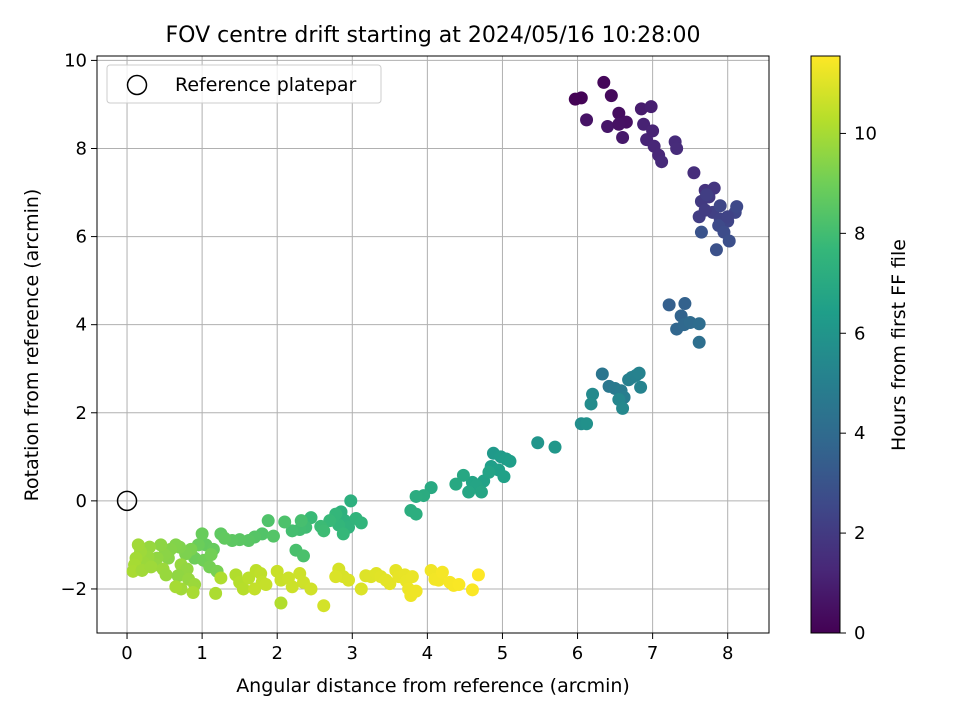 The image size is (960, 720). I want to click on colorbar-tick-label: 2, so click(859, 533).